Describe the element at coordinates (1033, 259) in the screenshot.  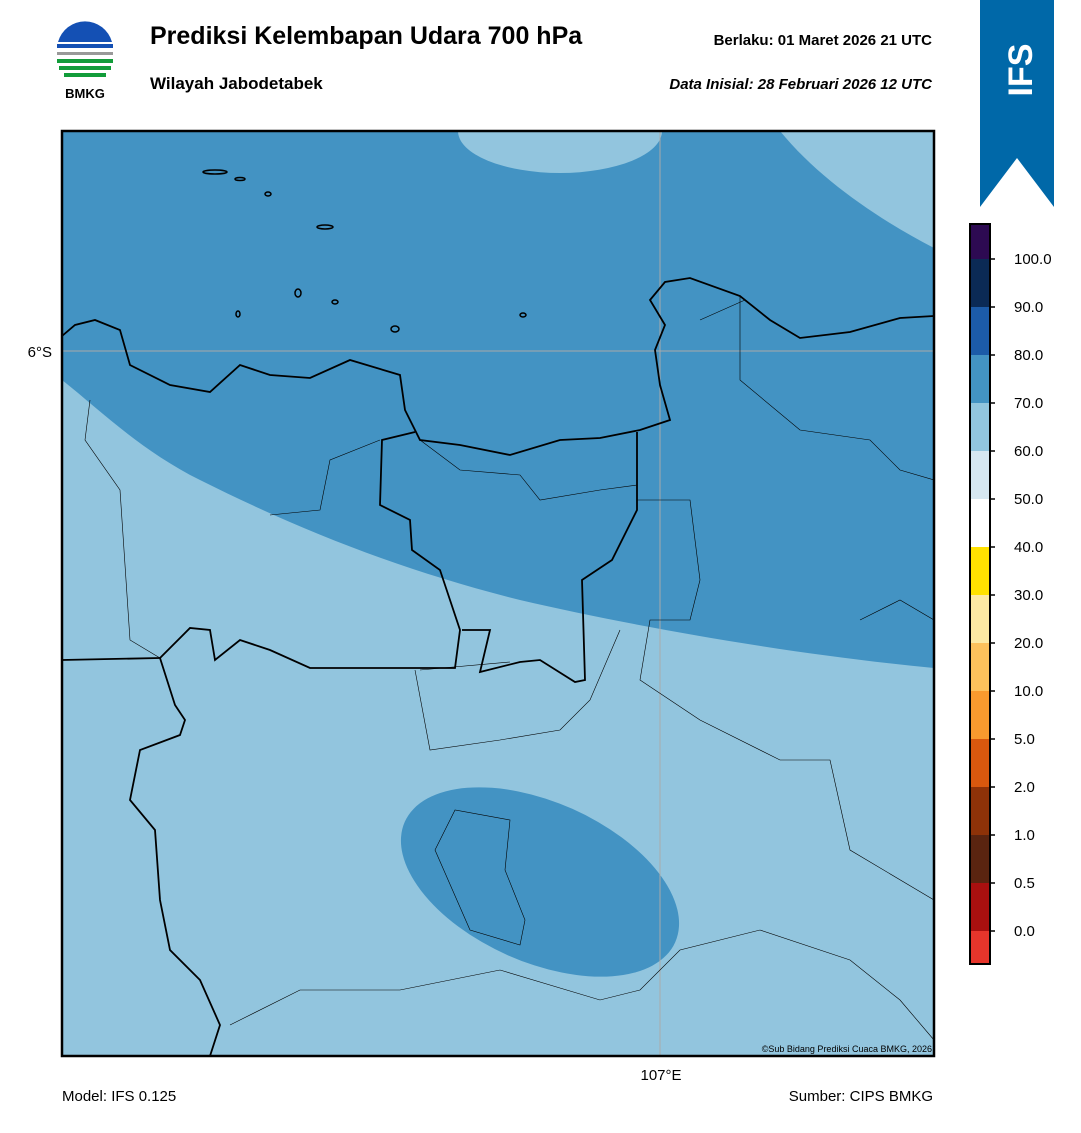
I see `colorbar-label: 100.0` at that location.